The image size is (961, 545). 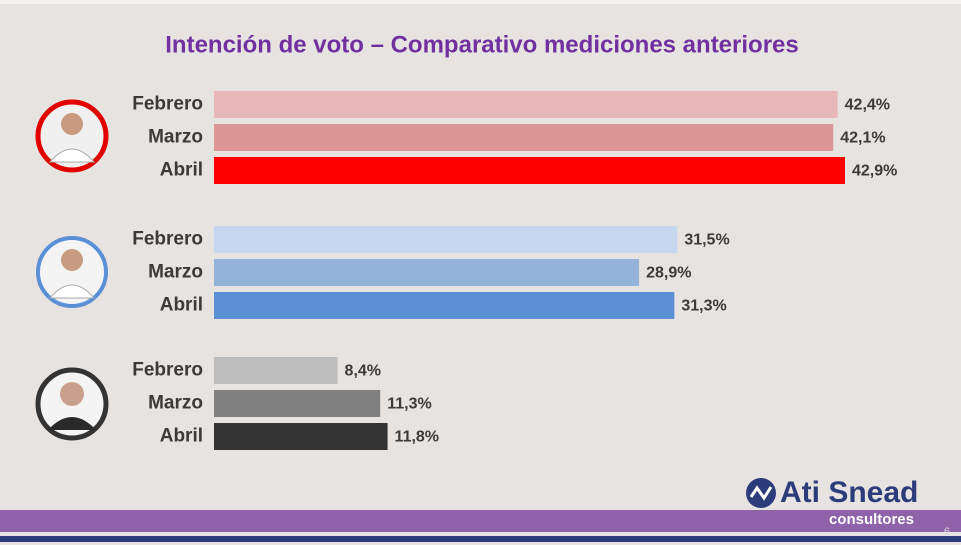 I want to click on footer-band, so click(x=480, y=521).